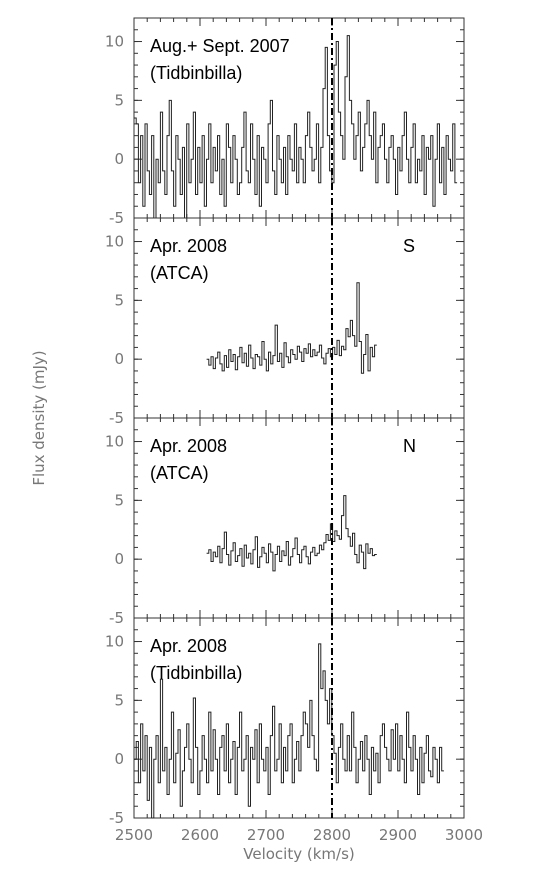 The width and height of the screenshot is (546, 877). What do you see at coordinates (39, 417) in the screenshot?
I see `y-axis-title: Flux density (mJy)` at bounding box center [39, 417].